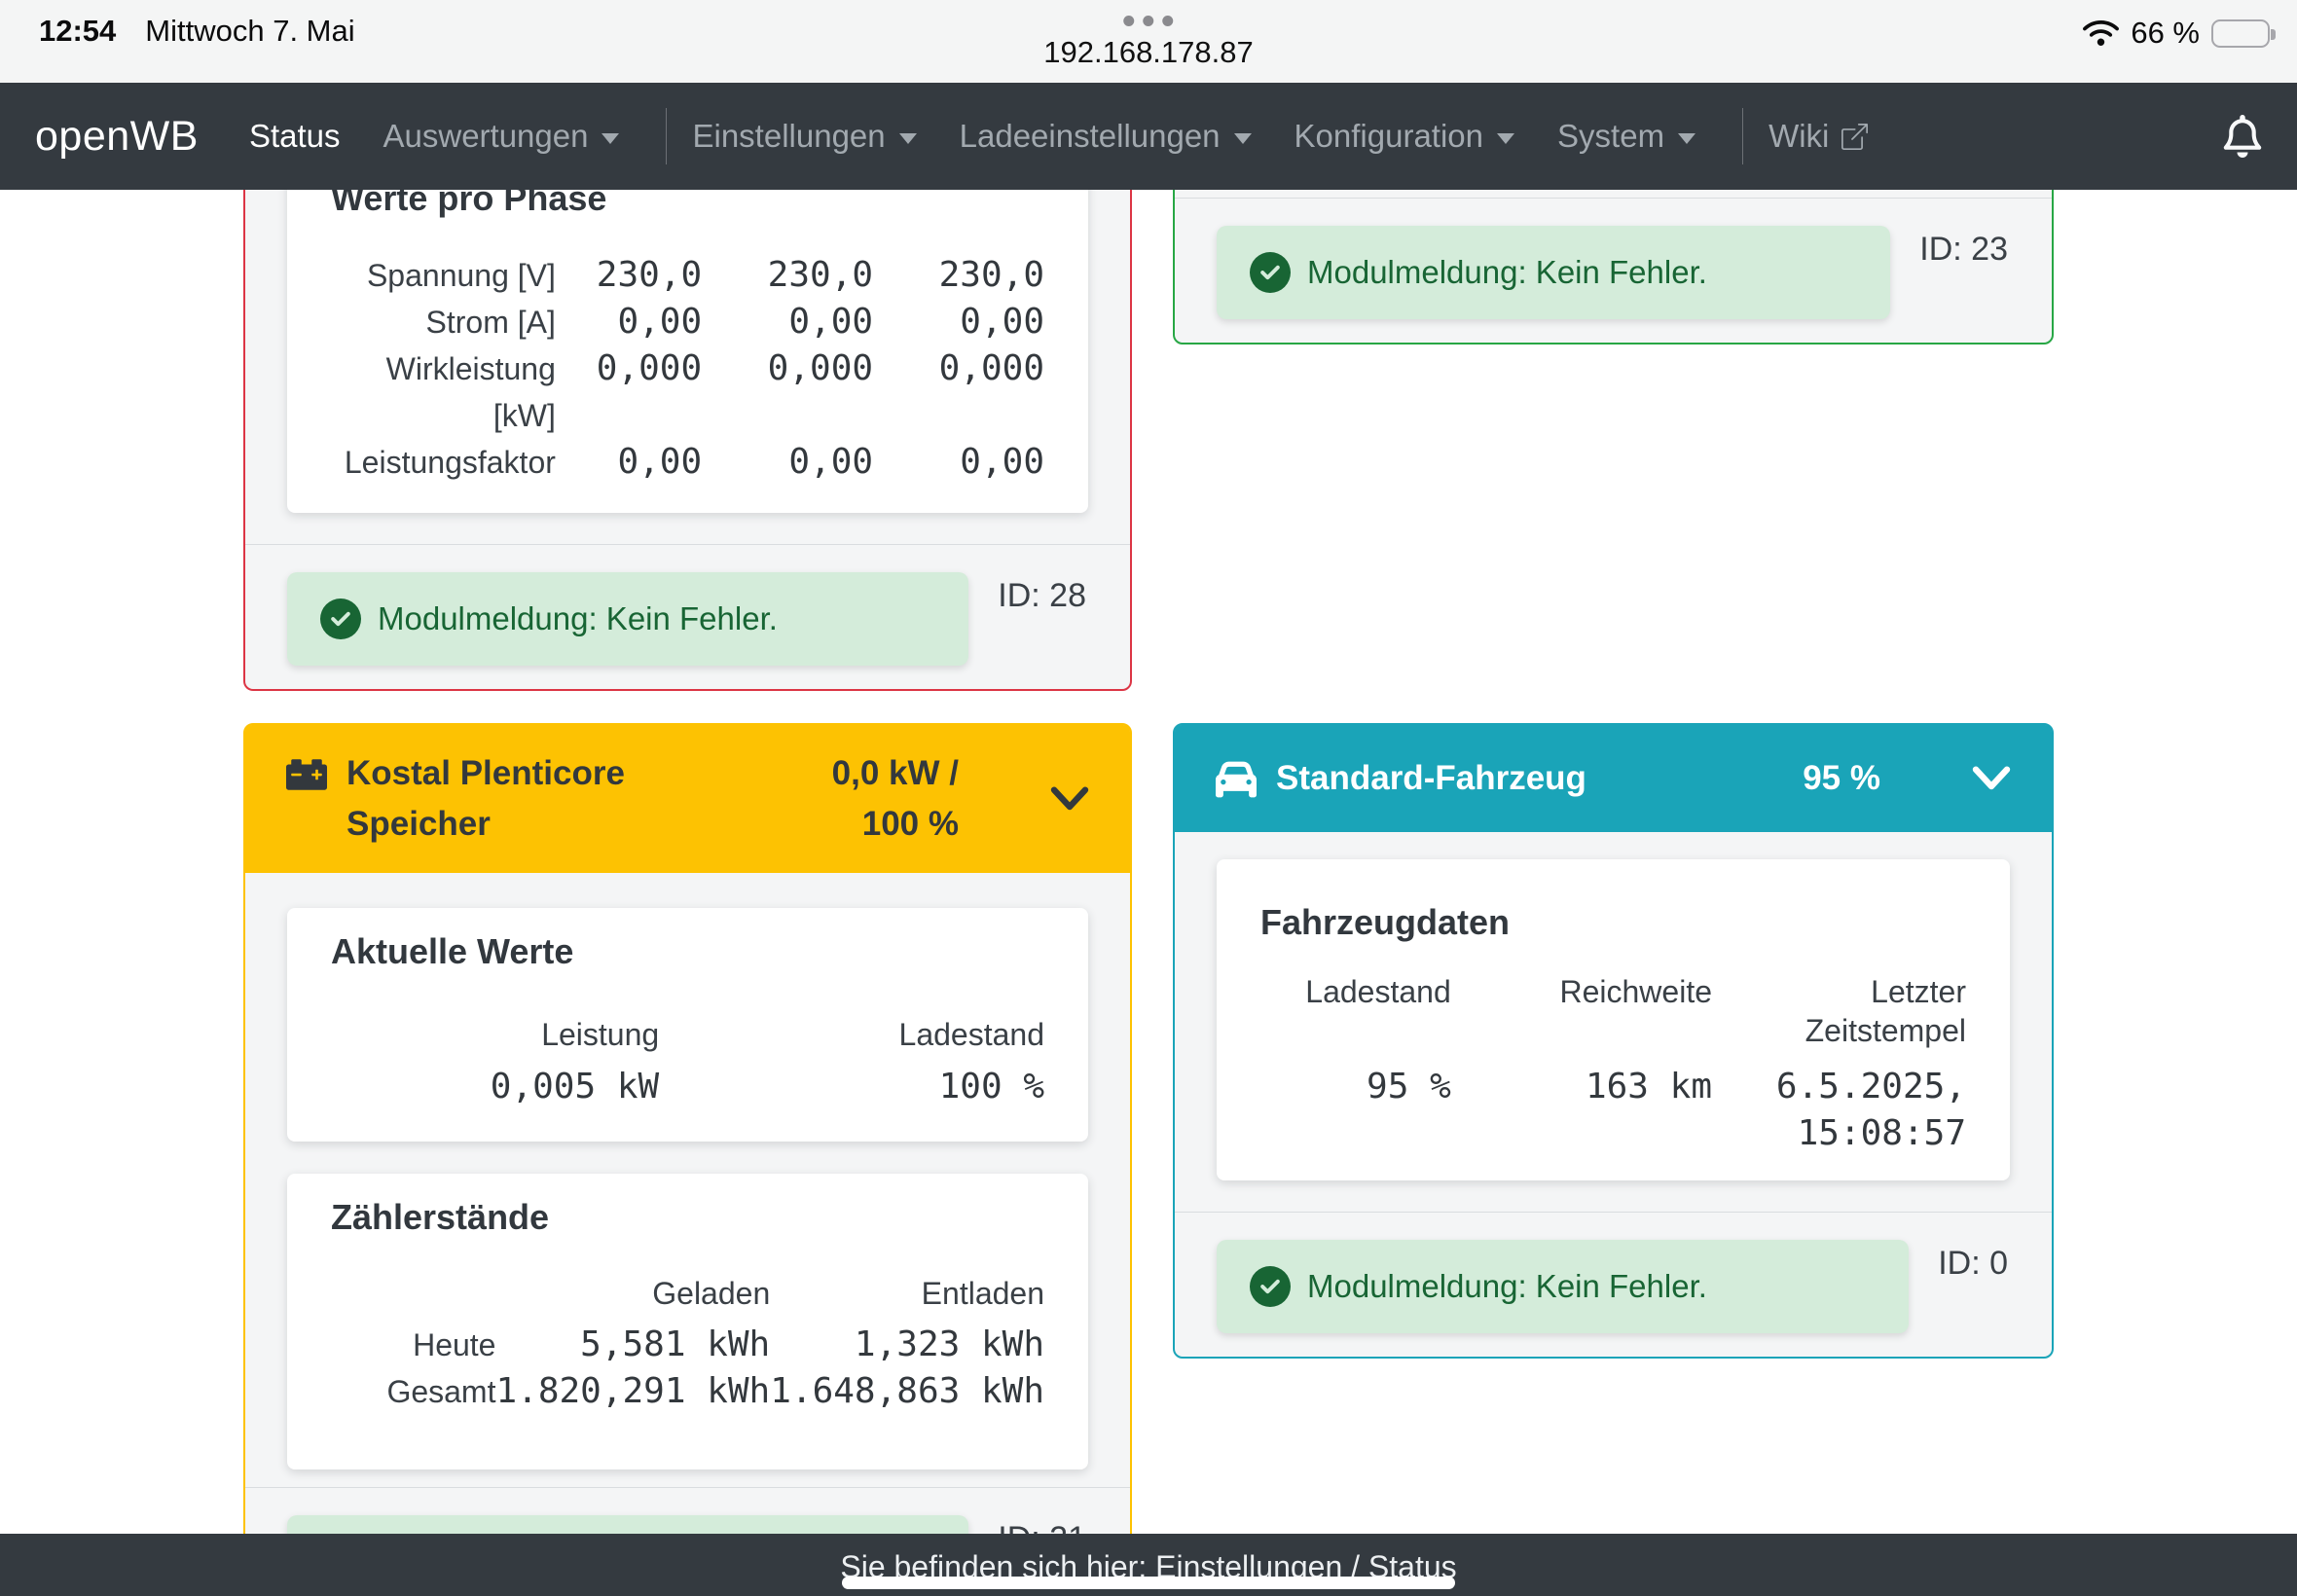  What do you see at coordinates (1841, 778) in the screenshot?
I see `vehicle-soc-value: 95 %` at bounding box center [1841, 778].